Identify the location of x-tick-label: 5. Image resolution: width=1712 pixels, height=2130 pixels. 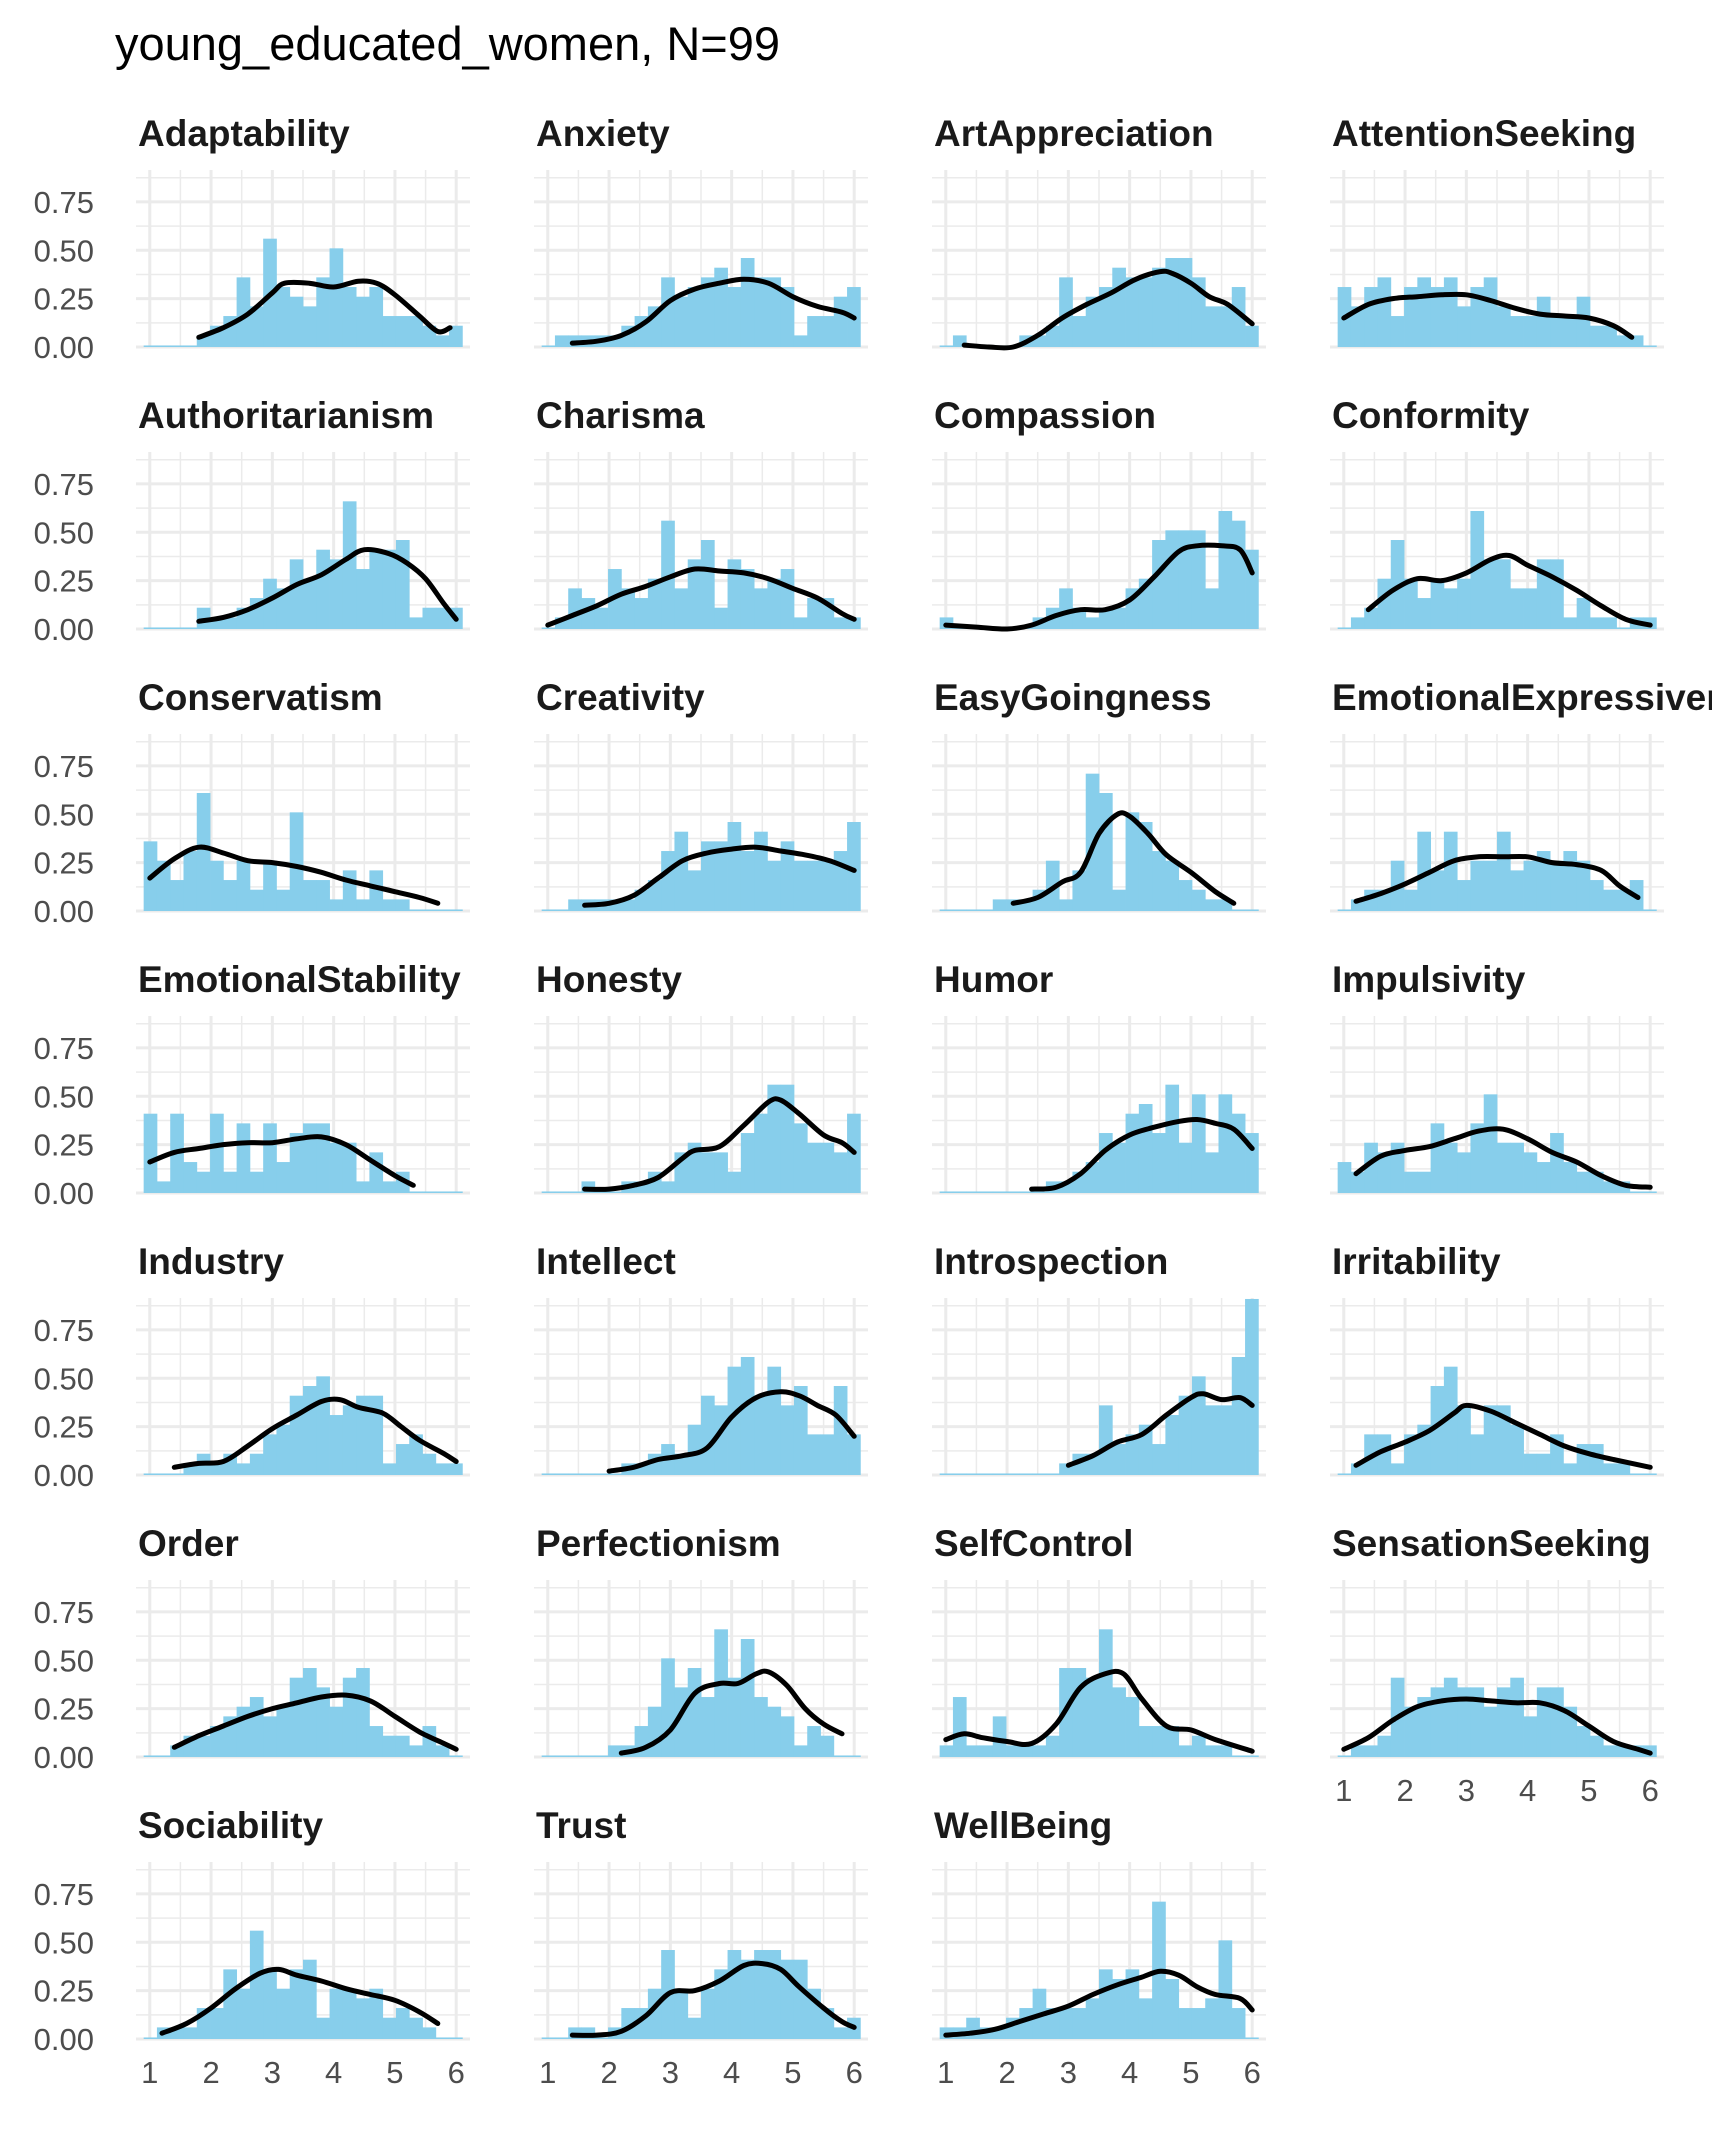
(792, 2072).